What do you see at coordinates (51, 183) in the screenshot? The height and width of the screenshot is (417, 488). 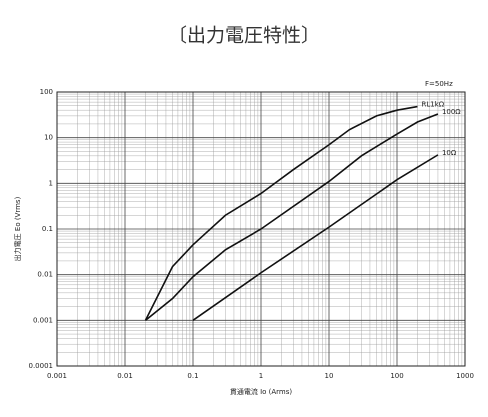 I see `y-tick-label: 1` at bounding box center [51, 183].